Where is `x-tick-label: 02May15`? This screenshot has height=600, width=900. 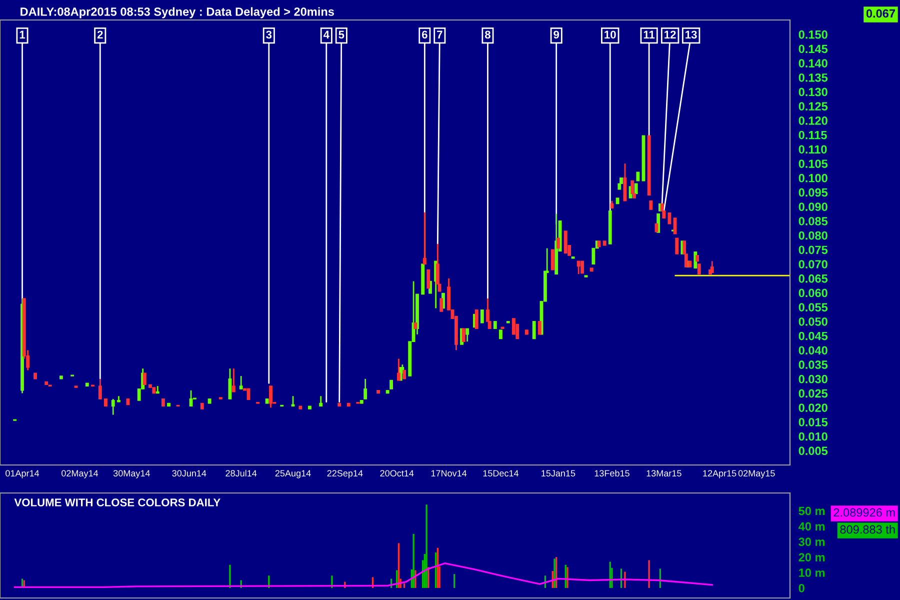 x-tick-label: 02May15 is located at coordinates (756, 474).